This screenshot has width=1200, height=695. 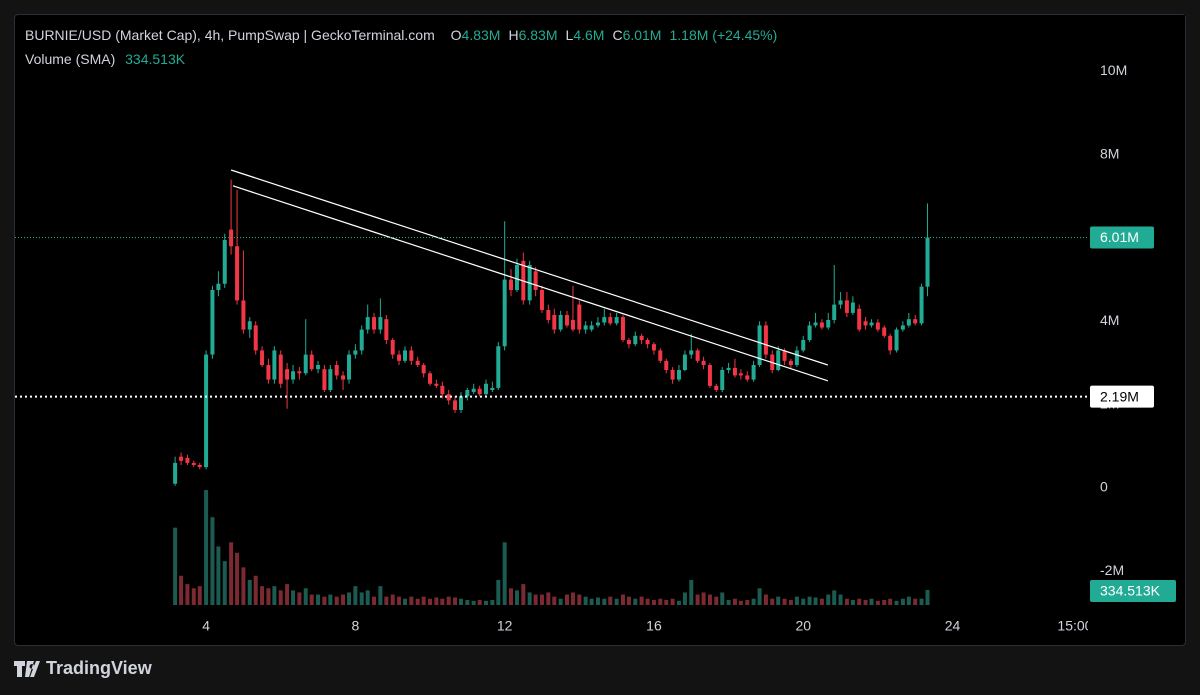 What do you see at coordinates (1109, 320) in the screenshot?
I see `y-tick-label: 4M` at bounding box center [1109, 320].